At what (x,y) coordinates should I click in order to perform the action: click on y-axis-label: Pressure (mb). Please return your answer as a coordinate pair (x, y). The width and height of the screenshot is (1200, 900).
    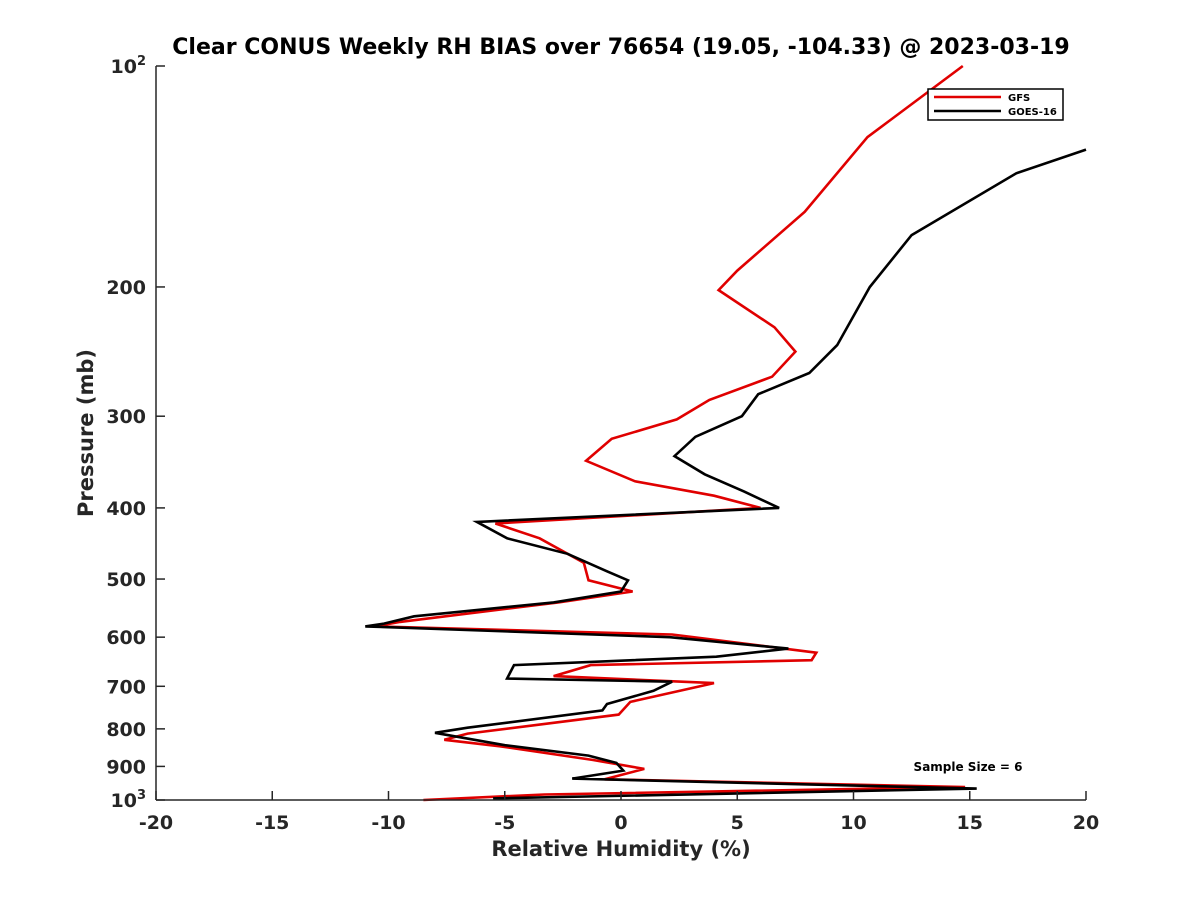
    Looking at the image, I should click on (86, 433).